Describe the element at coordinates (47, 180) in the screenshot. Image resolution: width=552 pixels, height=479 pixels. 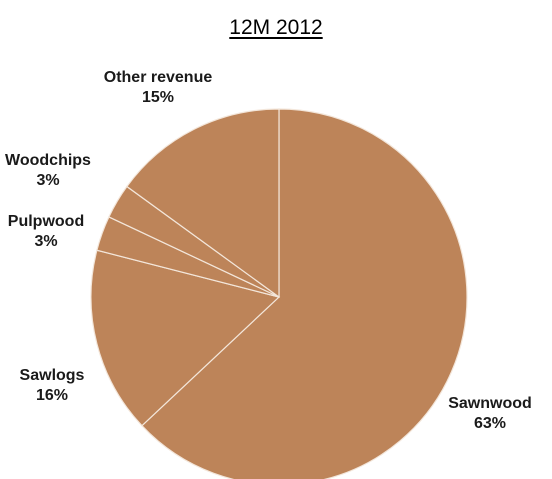
I see `slice-value-label-woodchips: 3%` at that location.